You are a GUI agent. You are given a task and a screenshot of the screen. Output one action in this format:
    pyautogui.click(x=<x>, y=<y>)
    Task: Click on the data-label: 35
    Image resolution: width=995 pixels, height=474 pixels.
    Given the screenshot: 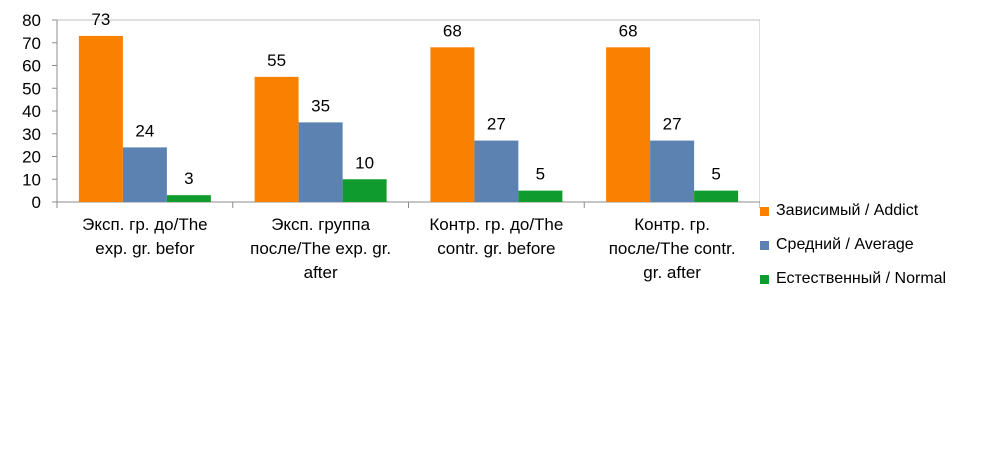 What is the action you would take?
    pyautogui.click(x=320, y=105)
    